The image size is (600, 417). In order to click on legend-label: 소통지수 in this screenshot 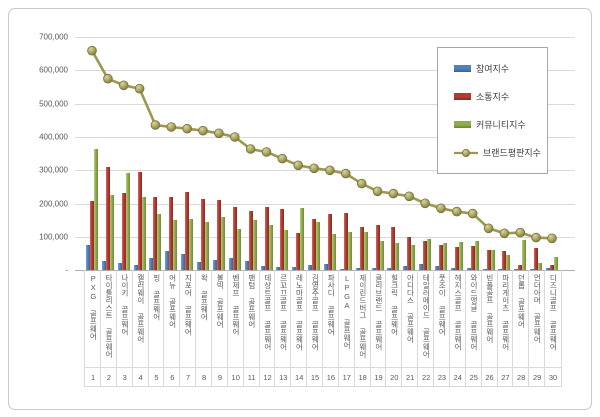, I will do `click(493, 96)`.